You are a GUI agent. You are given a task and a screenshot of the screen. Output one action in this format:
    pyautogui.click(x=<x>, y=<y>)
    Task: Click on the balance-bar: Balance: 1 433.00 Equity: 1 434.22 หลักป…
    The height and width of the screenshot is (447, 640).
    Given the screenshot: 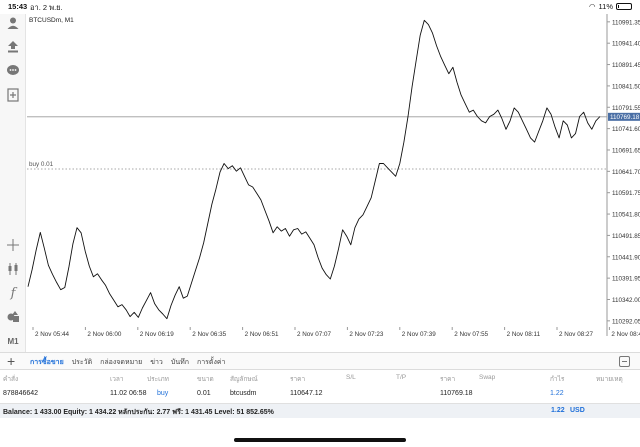 What is the action you would take?
    pyautogui.click(x=320, y=410)
    